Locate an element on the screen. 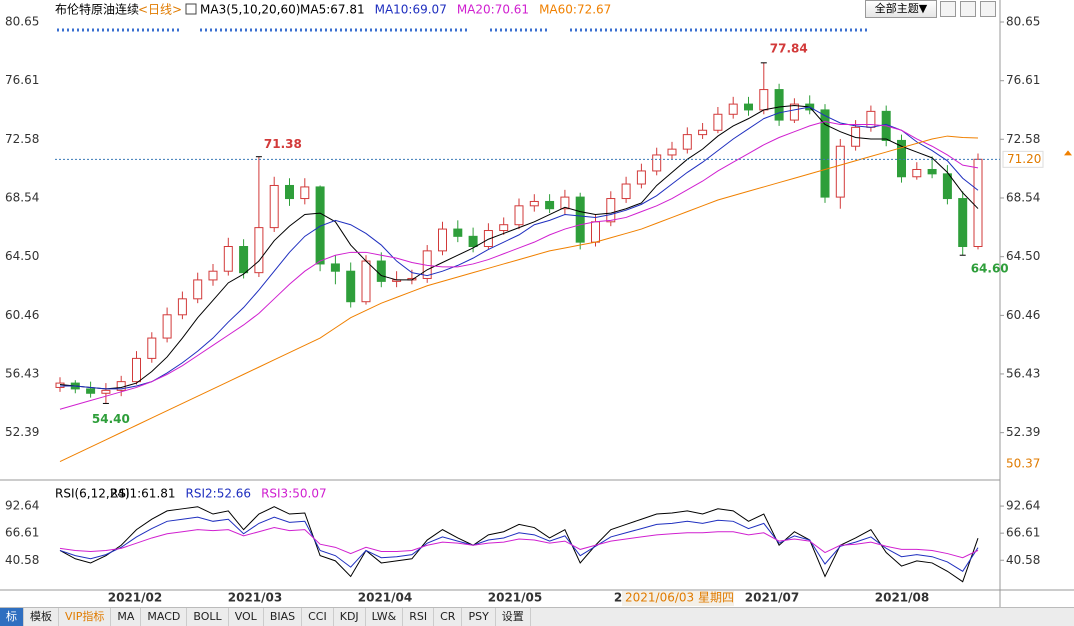 This screenshot has height=626, width=1074. toolbar-tab: 模板 is located at coordinates (41, 617).